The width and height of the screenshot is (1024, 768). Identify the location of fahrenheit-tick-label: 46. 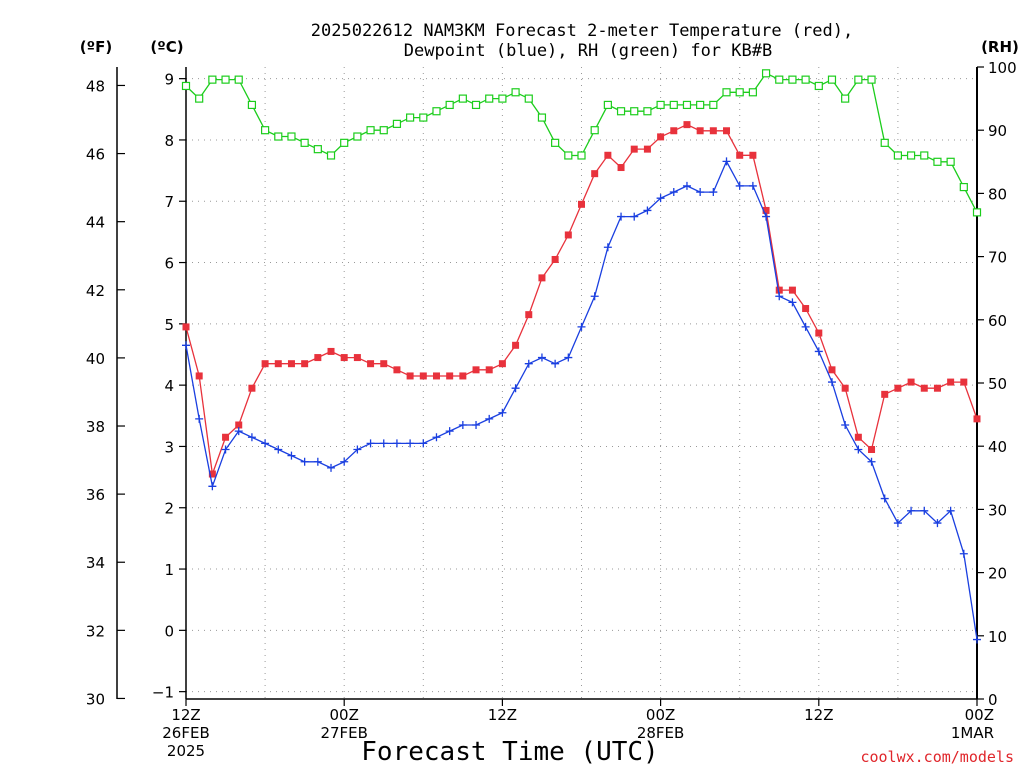
(95, 155).